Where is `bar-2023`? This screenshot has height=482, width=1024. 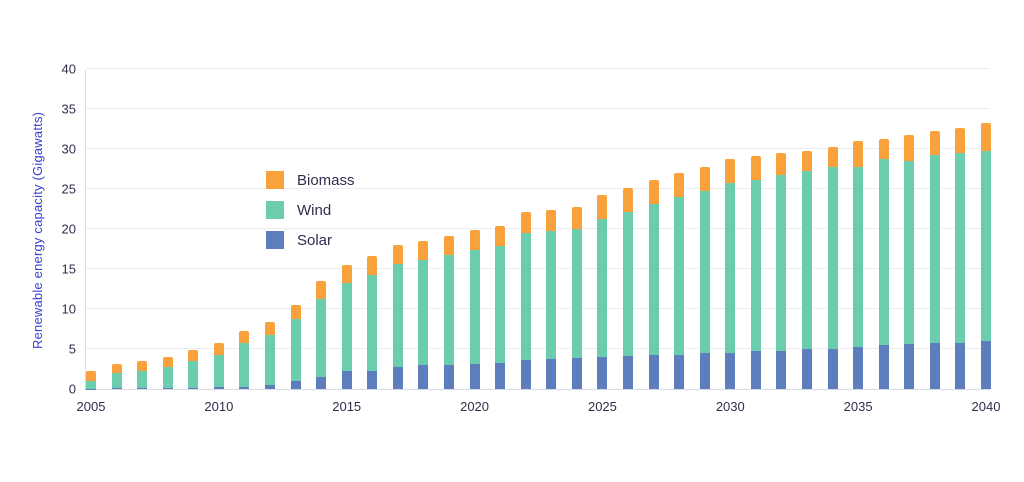
bar-2023 is located at coordinates (551, 299).